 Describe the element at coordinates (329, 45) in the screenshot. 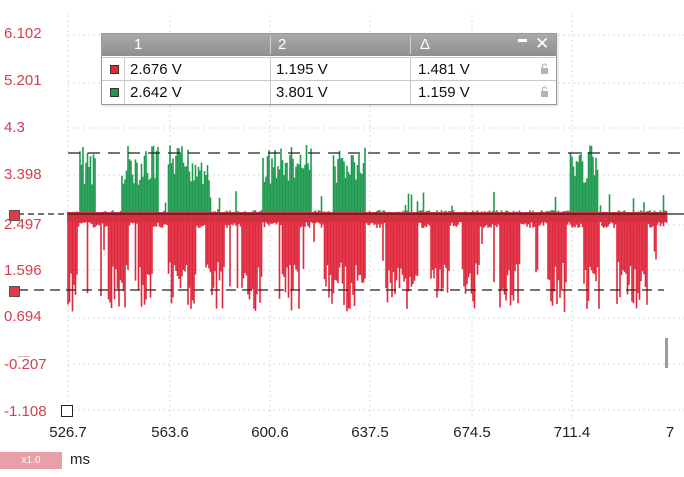

I see `cursor-table-header: 1 2 Δ ✕` at that location.